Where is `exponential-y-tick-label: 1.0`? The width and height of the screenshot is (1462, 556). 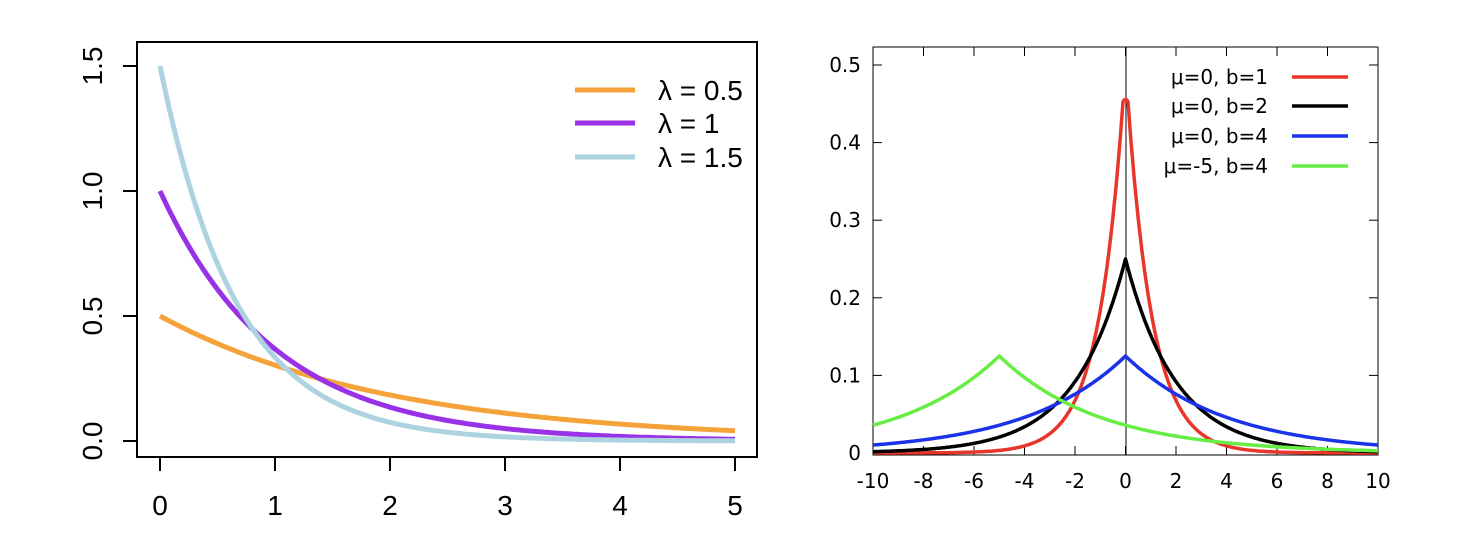 exponential-y-tick-label: 1.0 is located at coordinates (92, 191).